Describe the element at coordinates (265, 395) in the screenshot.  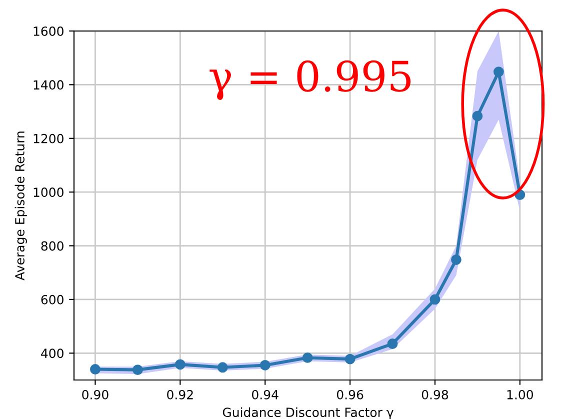
I see `x-tick-label: 0.94` at that location.